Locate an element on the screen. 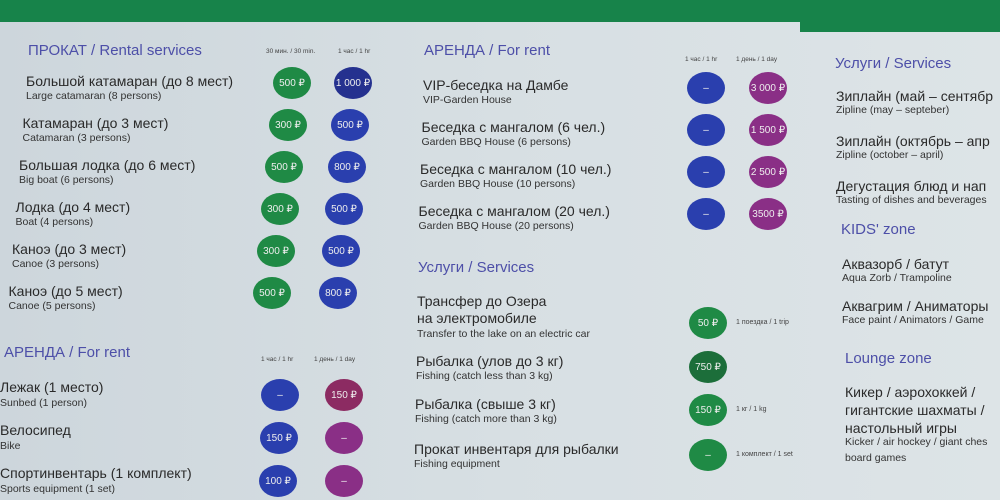 The height and width of the screenshot is (500, 1000). item-name-ru: на электромобиле is located at coordinates (477, 318).